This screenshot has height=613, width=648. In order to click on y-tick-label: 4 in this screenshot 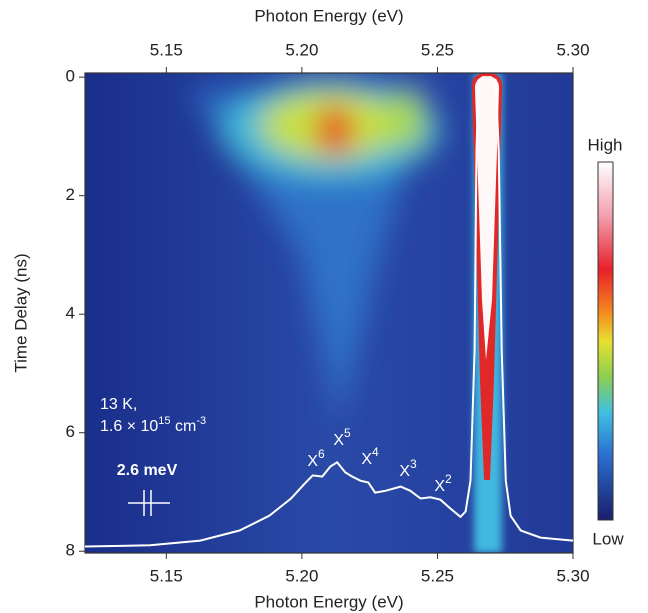, I will do `click(70, 313)`.